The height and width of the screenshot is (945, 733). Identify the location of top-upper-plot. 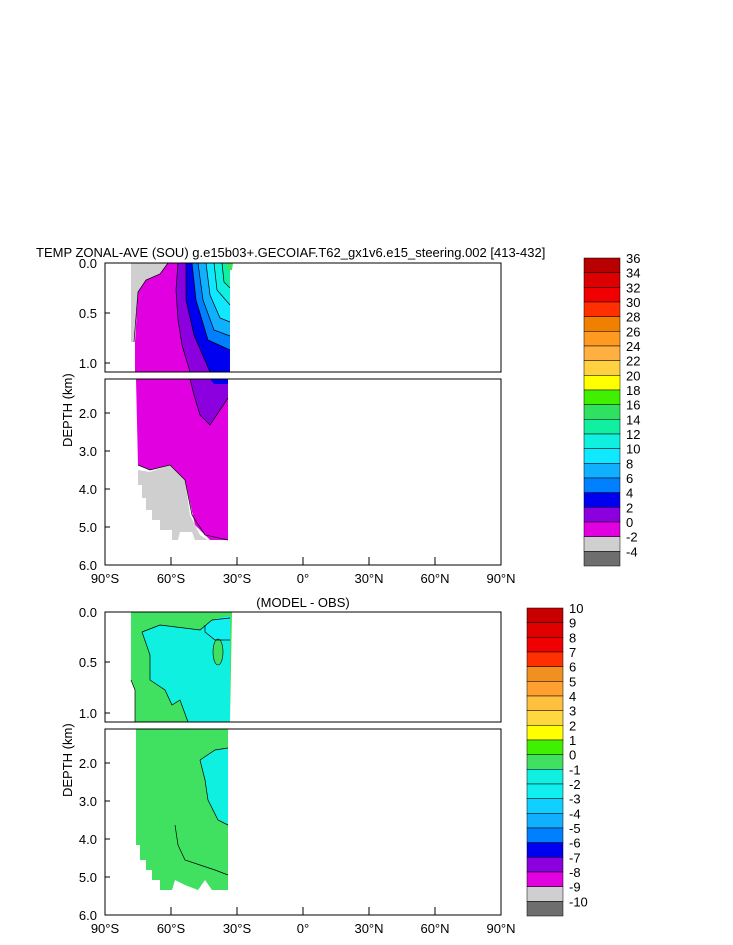
(303, 317).